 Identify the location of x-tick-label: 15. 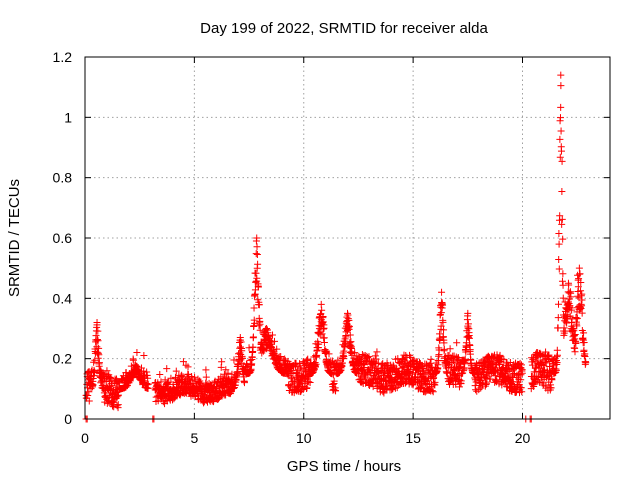
(413, 438).